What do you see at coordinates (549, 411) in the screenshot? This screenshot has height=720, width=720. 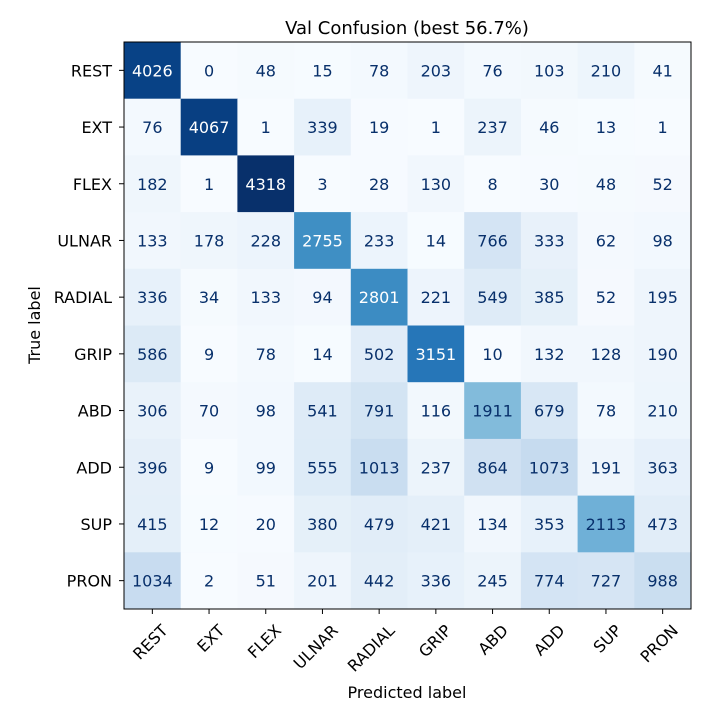 I see `cell-value-label: 679` at bounding box center [549, 411].